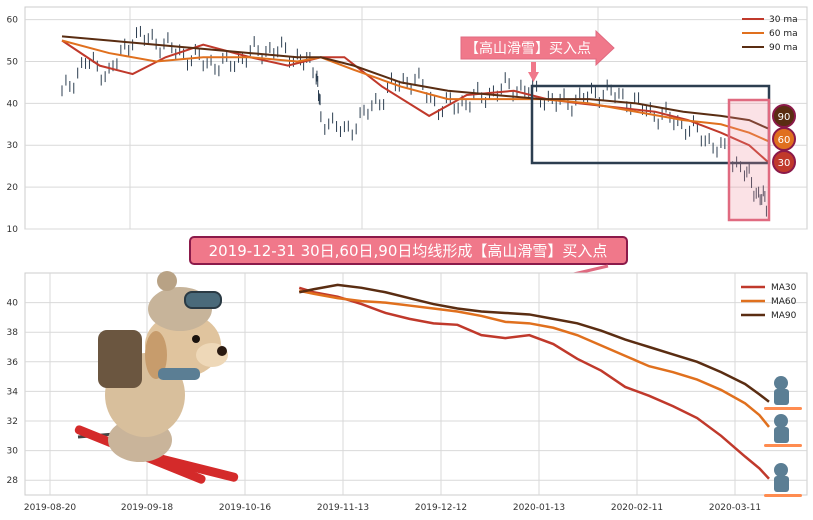  I want to click on bottom-x-tick-label: 2020-03-11, so click(735, 508).